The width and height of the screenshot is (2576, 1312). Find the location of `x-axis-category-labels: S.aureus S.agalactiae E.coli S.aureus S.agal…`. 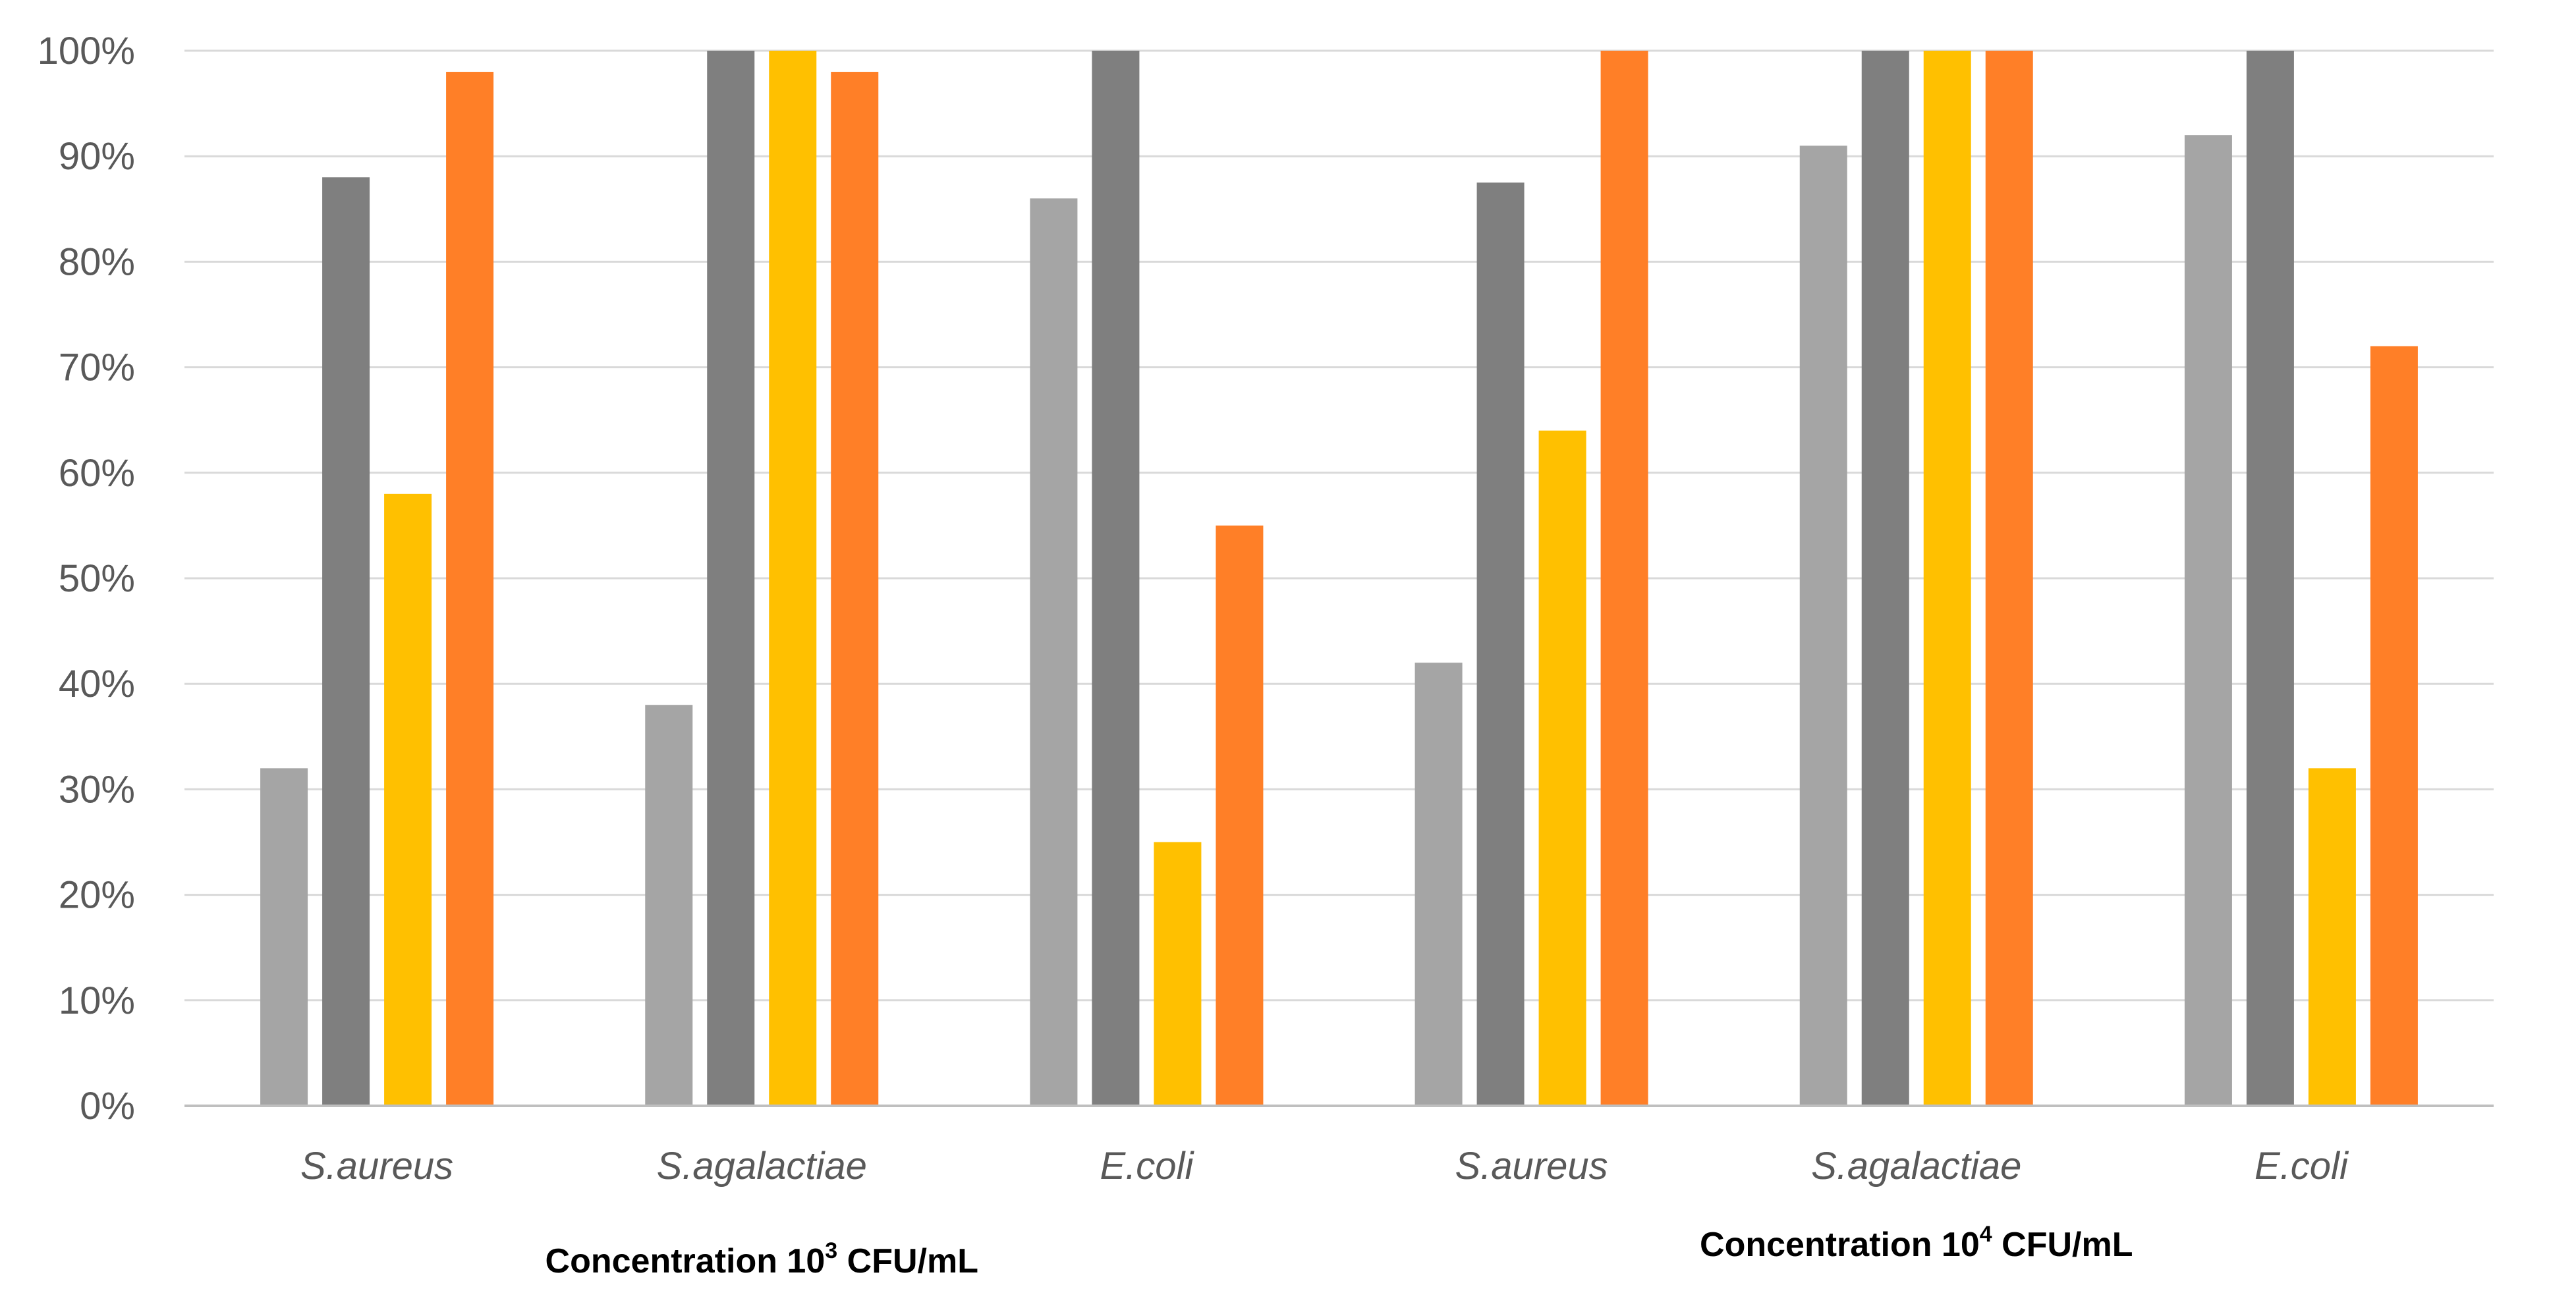

x-axis-category-labels: S.aureus S.agalactiae E.coli S.aureus S.agal… is located at coordinates (1324, 1166).